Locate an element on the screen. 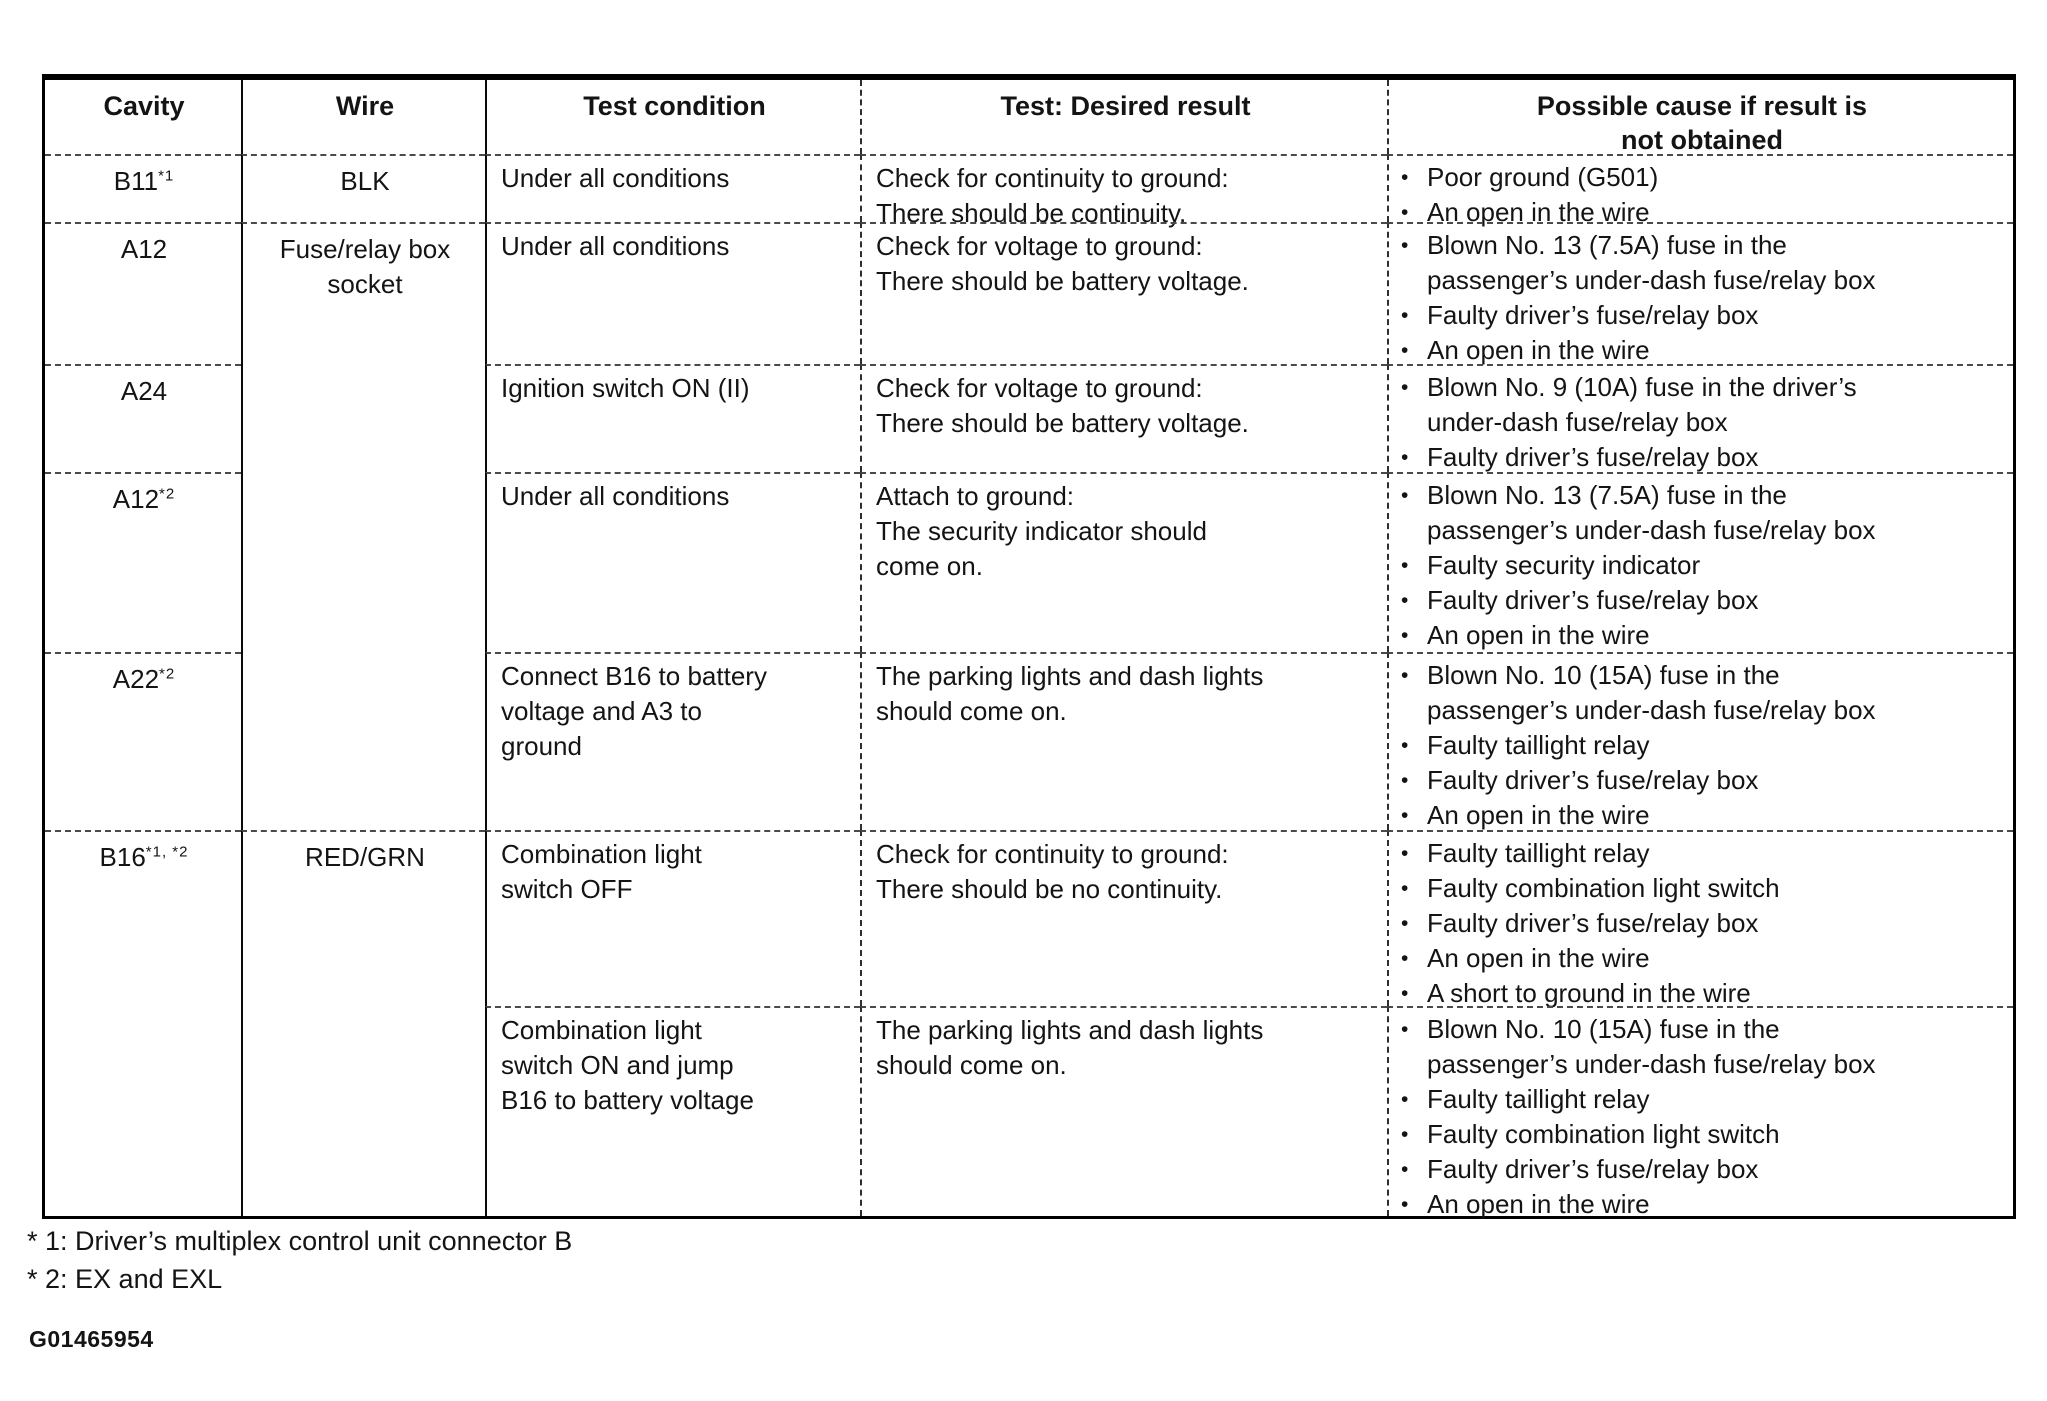  cavity-footnote-mark: *2 is located at coordinates (167, 494).